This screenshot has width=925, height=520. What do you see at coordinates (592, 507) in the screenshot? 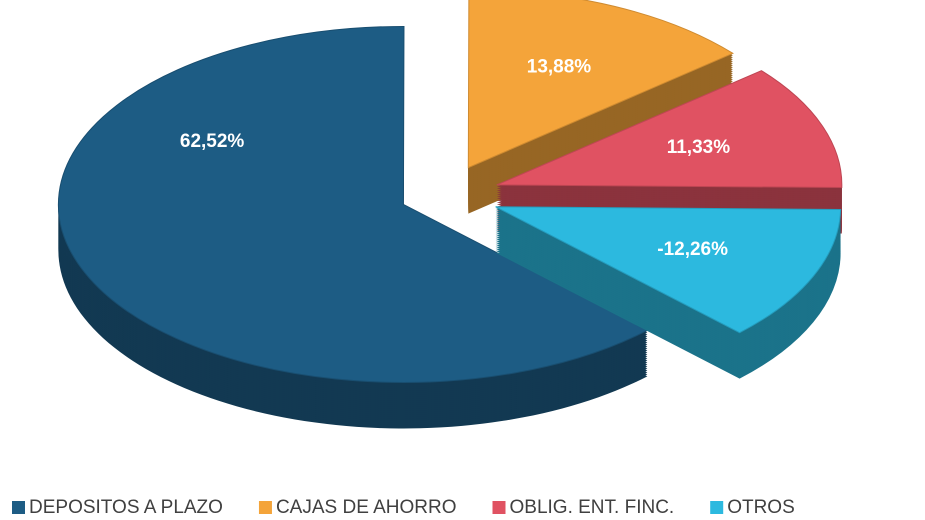
I see `legend-label: OBLIG. ENT. FINC.` at bounding box center [592, 507].